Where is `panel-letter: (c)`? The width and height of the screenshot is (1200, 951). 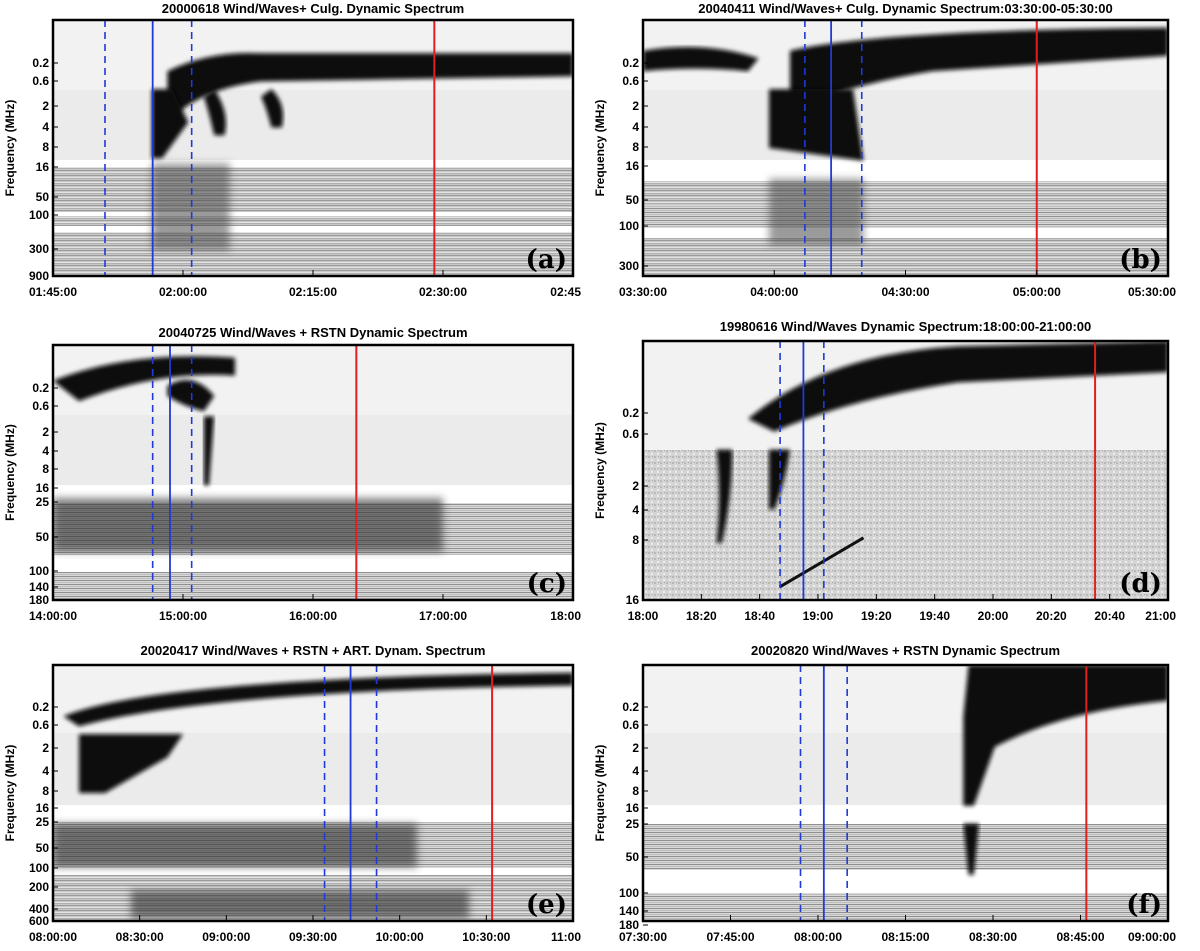 panel-letter: (c) is located at coordinates (547, 584).